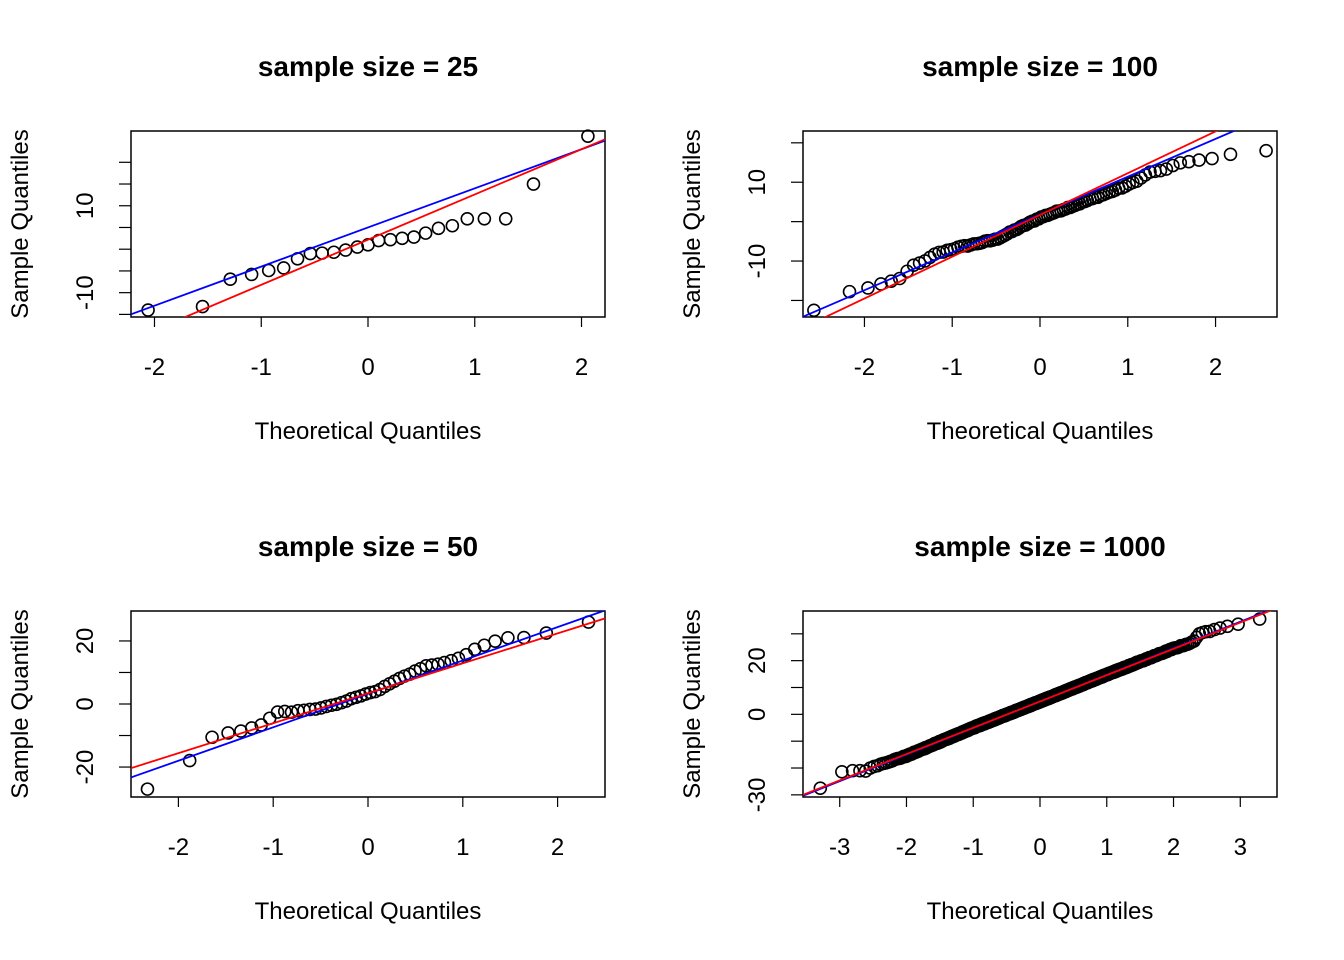  What do you see at coordinates (1040, 66) in the screenshot?
I see `panel-title: sample size = 100` at bounding box center [1040, 66].